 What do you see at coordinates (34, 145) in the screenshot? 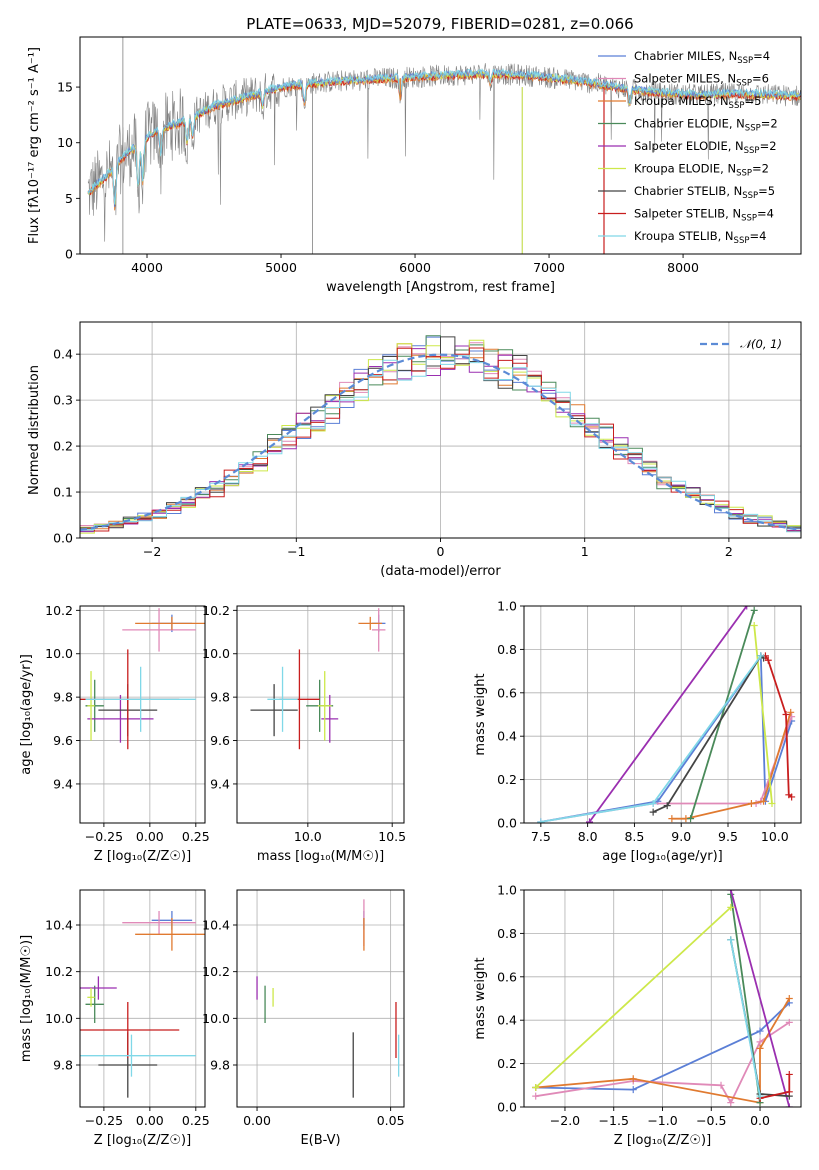
I see `y-axis-label: Flux [fλ10⁻¹⁷ erg cm⁻² s⁻¹ A⁻¹]` at bounding box center [34, 145].